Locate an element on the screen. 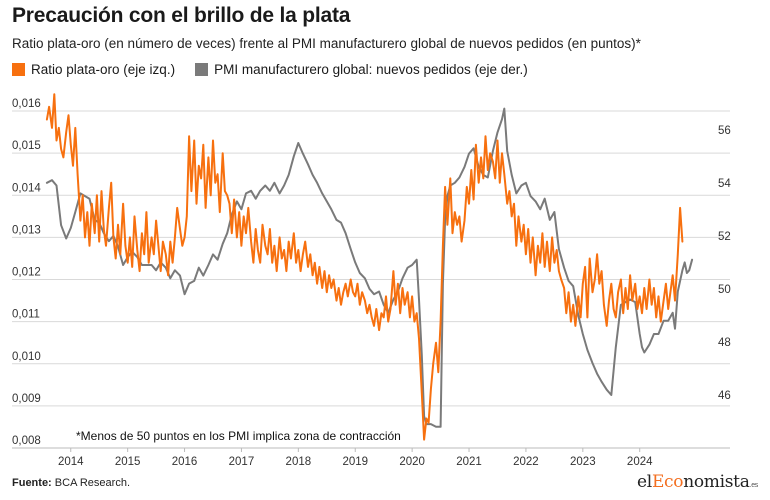 The width and height of the screenshot is (770, 500). left-tick-label: 0,009 is located at coordinates (26, 399).